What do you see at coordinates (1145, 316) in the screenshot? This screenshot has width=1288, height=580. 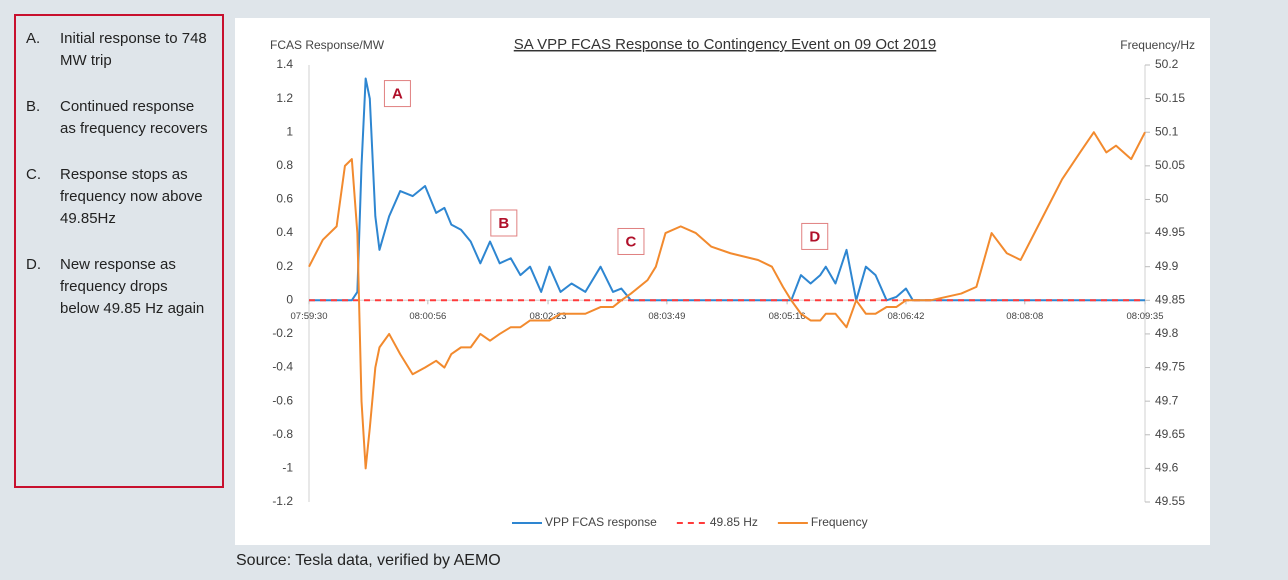 I see `x-tick-label: 08:09:35` at bounding box center [1145, 316].